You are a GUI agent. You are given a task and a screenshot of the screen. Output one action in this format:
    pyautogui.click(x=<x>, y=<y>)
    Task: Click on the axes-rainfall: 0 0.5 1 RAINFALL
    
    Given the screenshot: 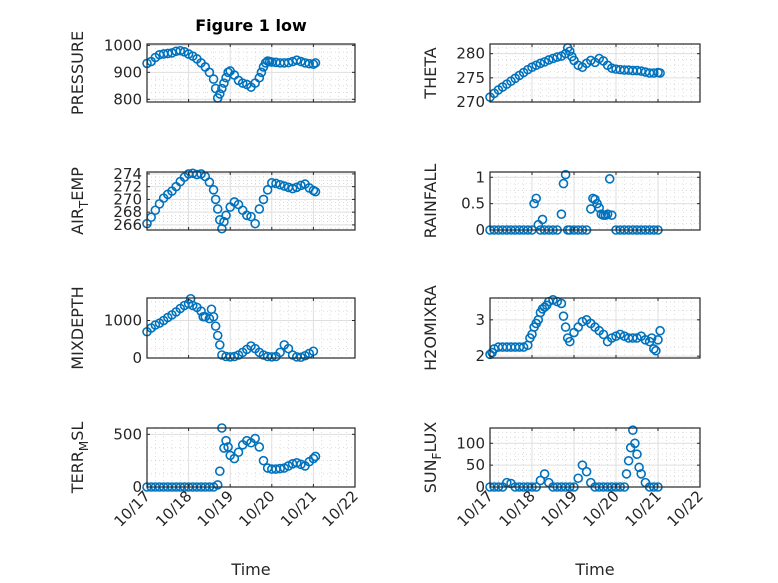 What is the action you would take?
    pyautogui.click(x=561, y=201)
    